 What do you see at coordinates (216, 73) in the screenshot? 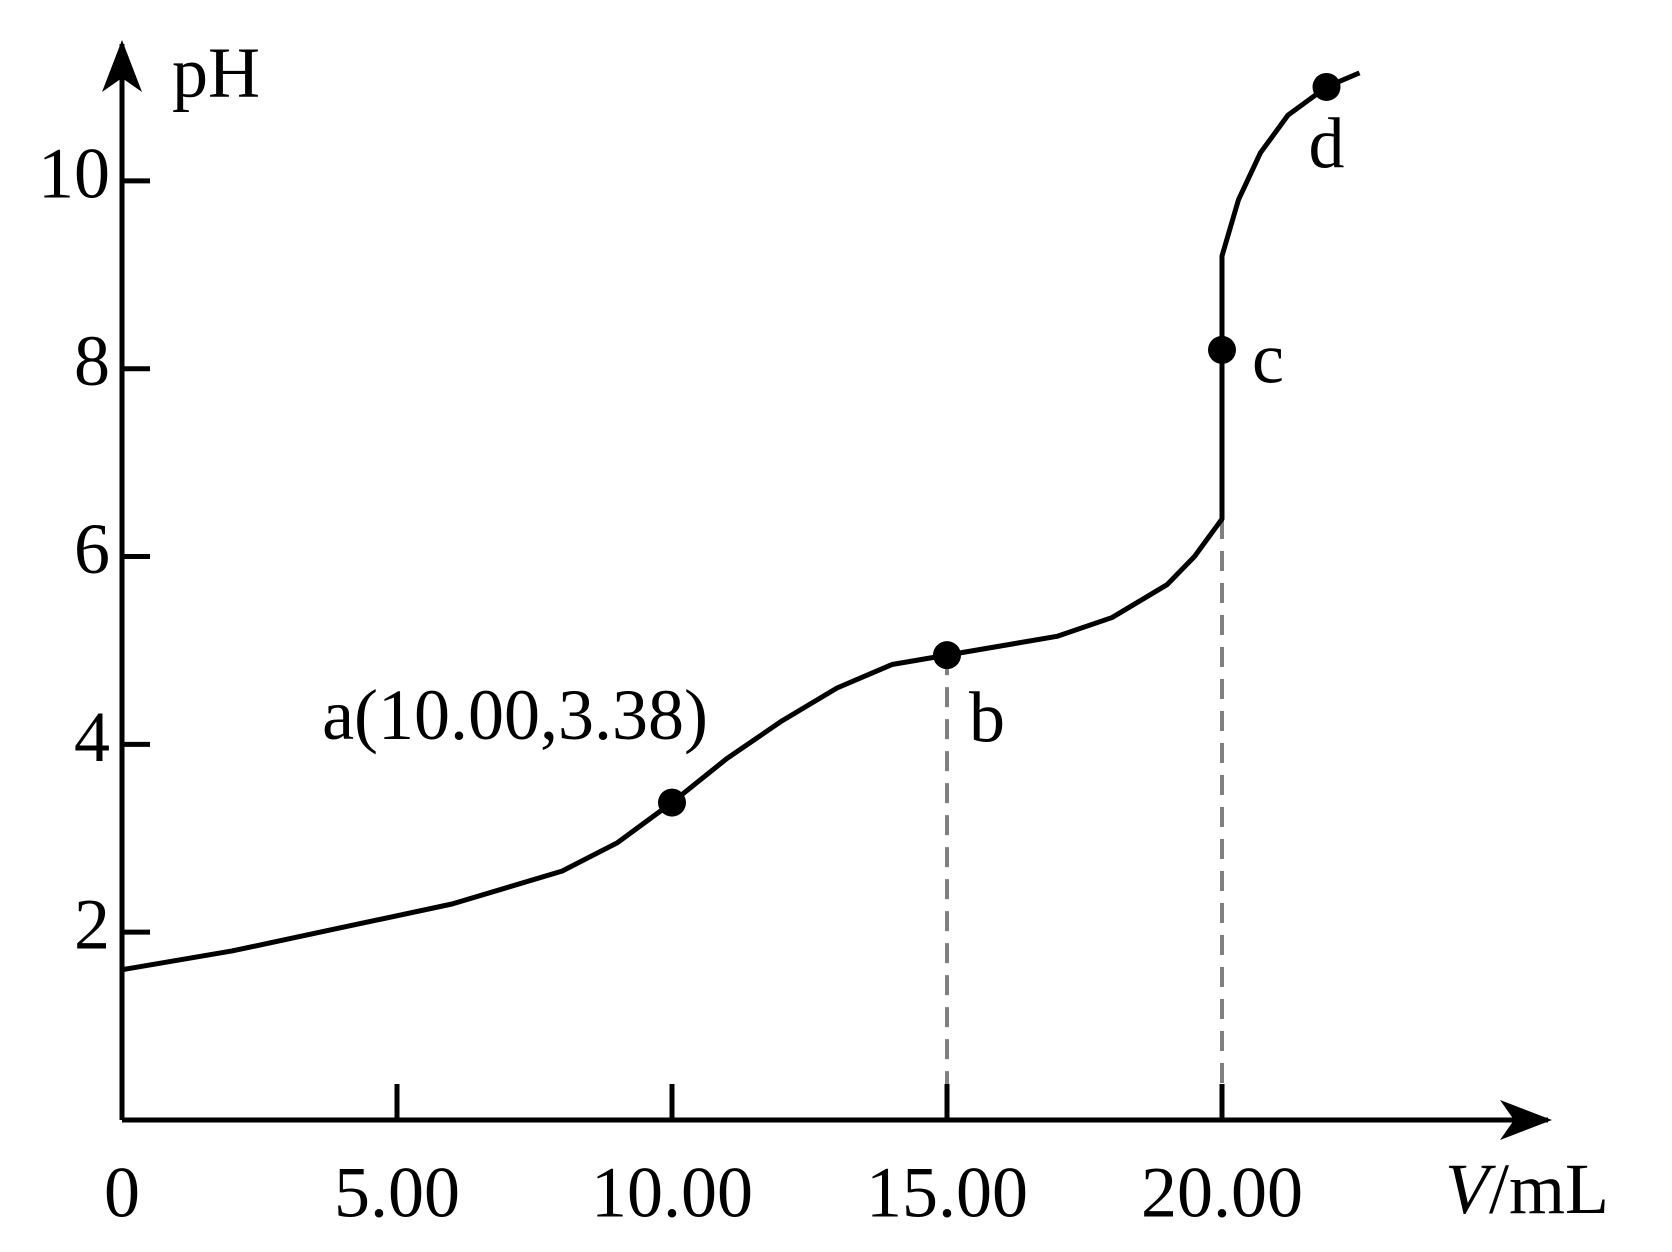
I see `y-axis-label: pH` at bounding box center [216, 73].